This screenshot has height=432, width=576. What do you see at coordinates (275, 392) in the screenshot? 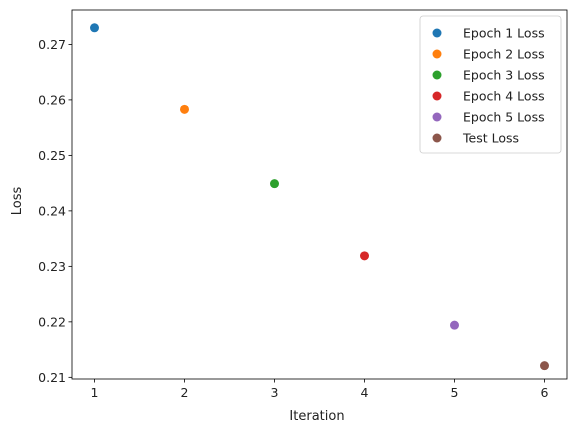
I see `x-tick-label: 3` at bounding box center [275, 392].